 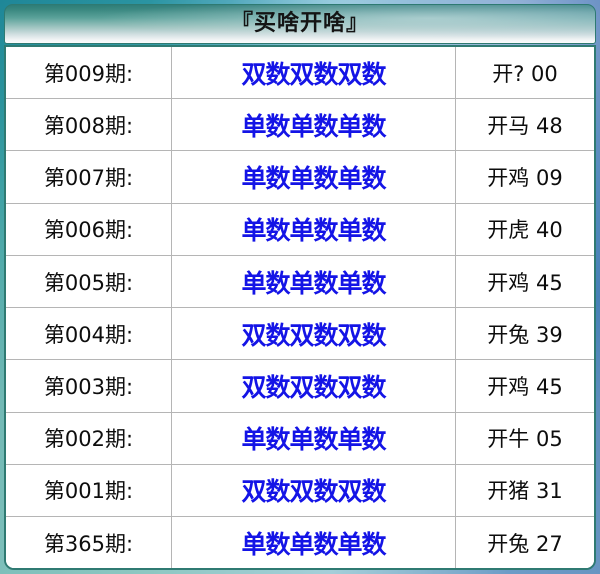 I want to click on cell-period: 第009期:, so click(x=89, y=73).